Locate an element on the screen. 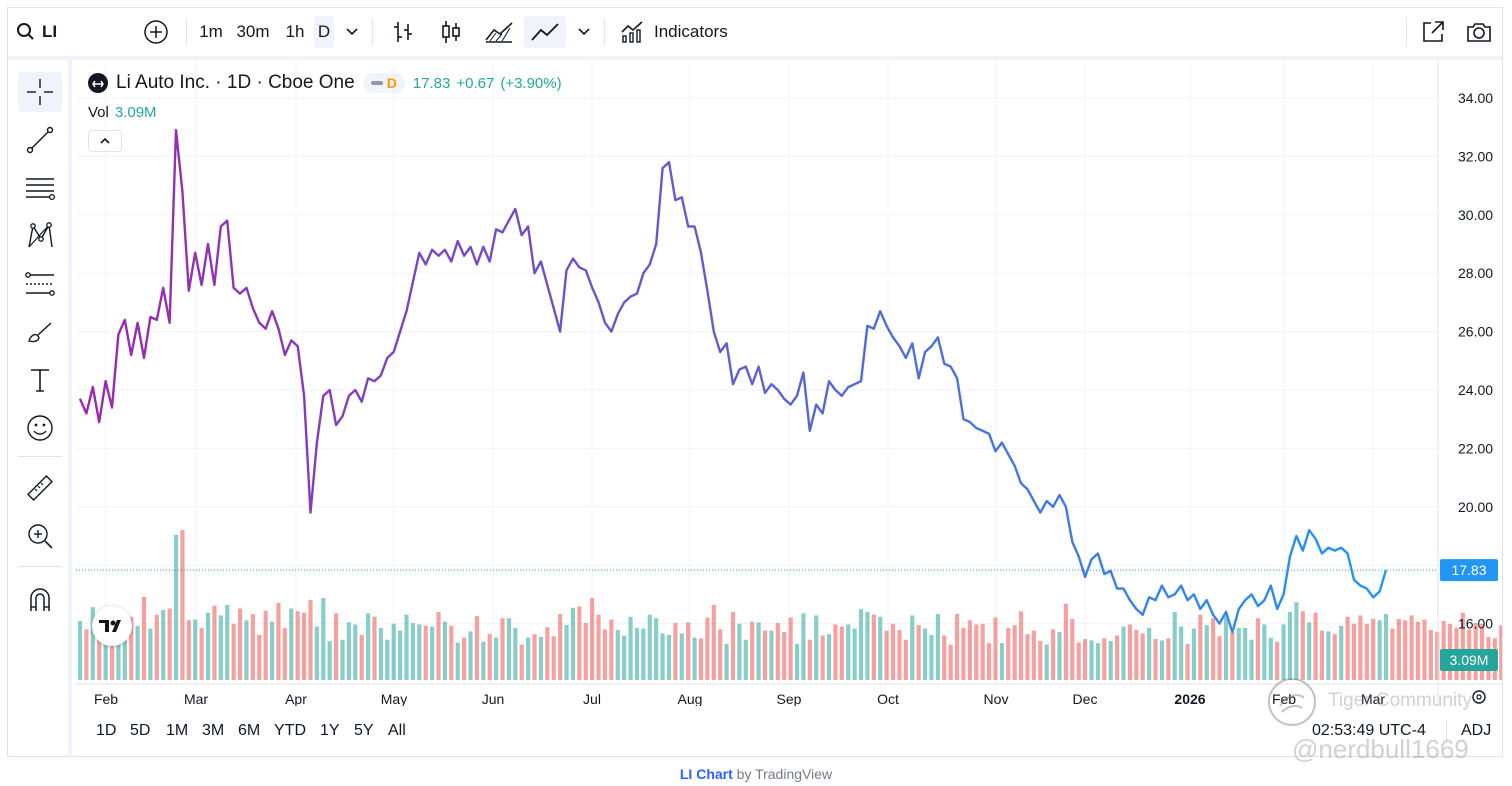 The width and height of the screenshot is (1512, 786). indicators-button: Indicators is located at coordinates (680, 32).